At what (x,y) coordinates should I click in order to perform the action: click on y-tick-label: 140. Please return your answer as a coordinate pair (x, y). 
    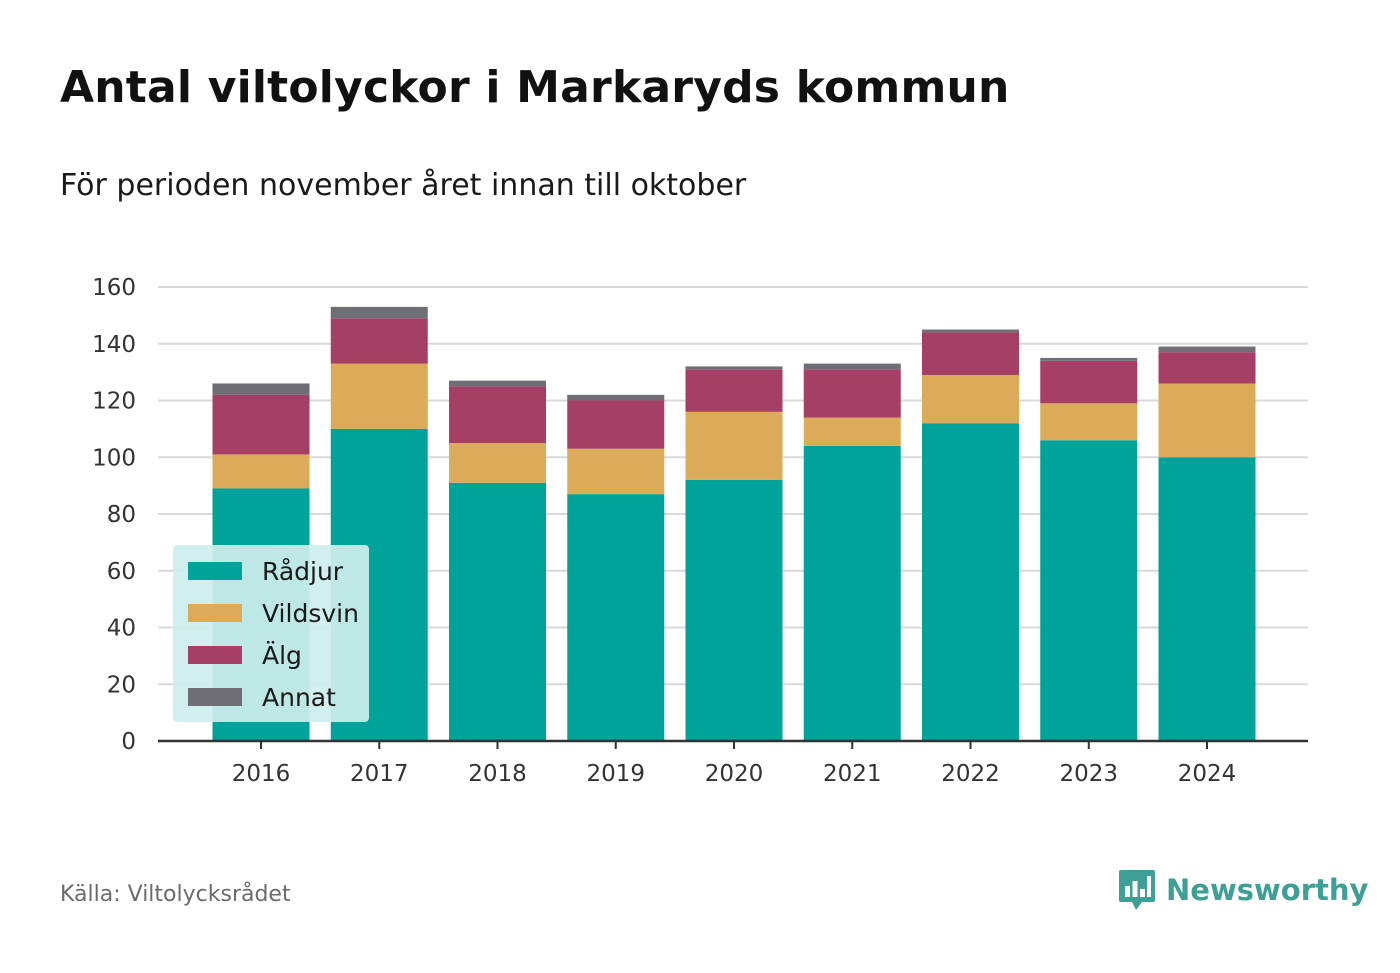
    Looking at the image, I should click on (114, 345).